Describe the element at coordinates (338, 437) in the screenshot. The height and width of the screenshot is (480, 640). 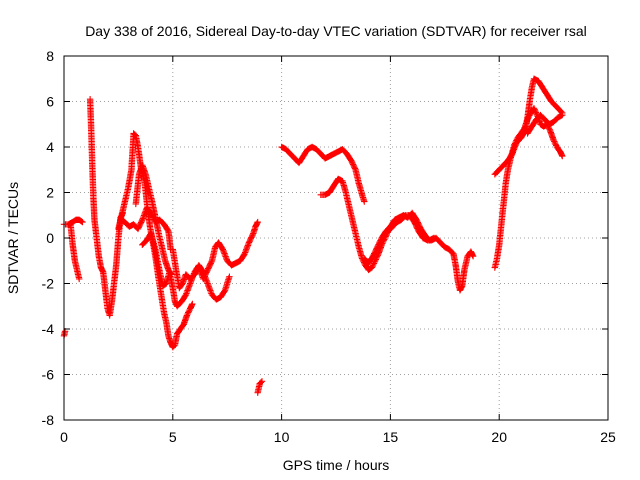
I see `x-tick-labels: 0 5 10 15 20 25` at that location.